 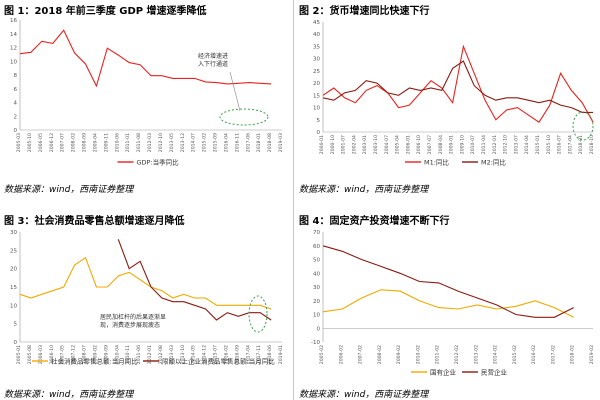 I want to click on x-tick-label: 2010-02, so click(x=418, y=354).